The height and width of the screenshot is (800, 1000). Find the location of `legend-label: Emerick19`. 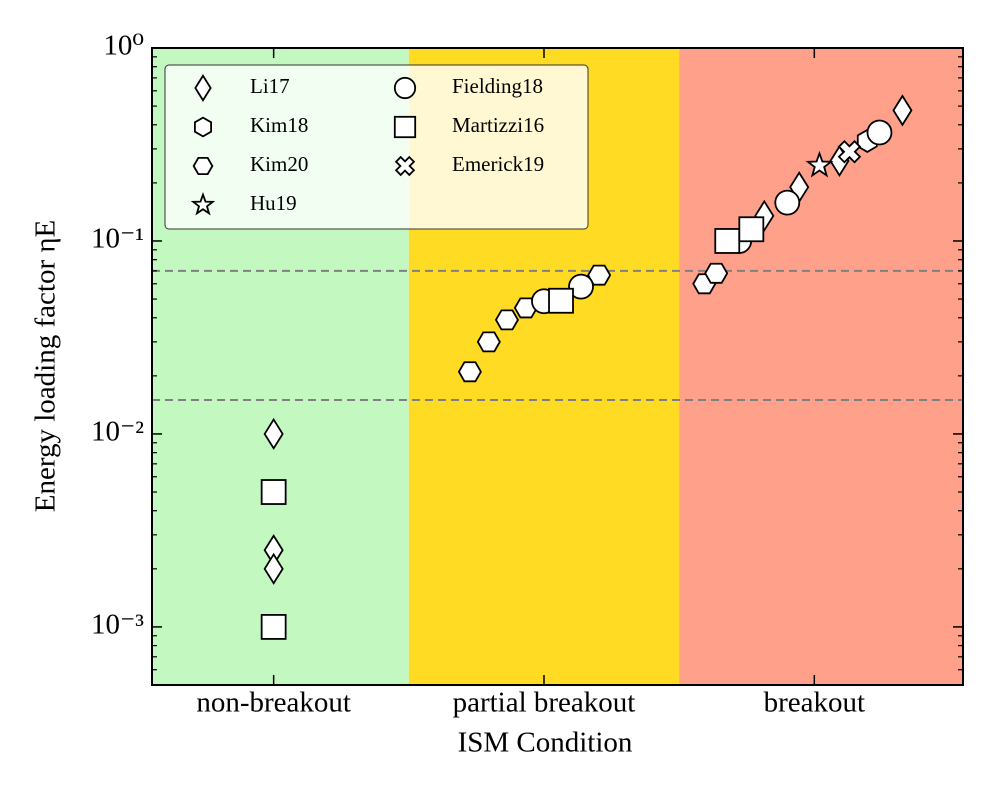

legend-label: Emerick19 is located at coordinates (498, 164).